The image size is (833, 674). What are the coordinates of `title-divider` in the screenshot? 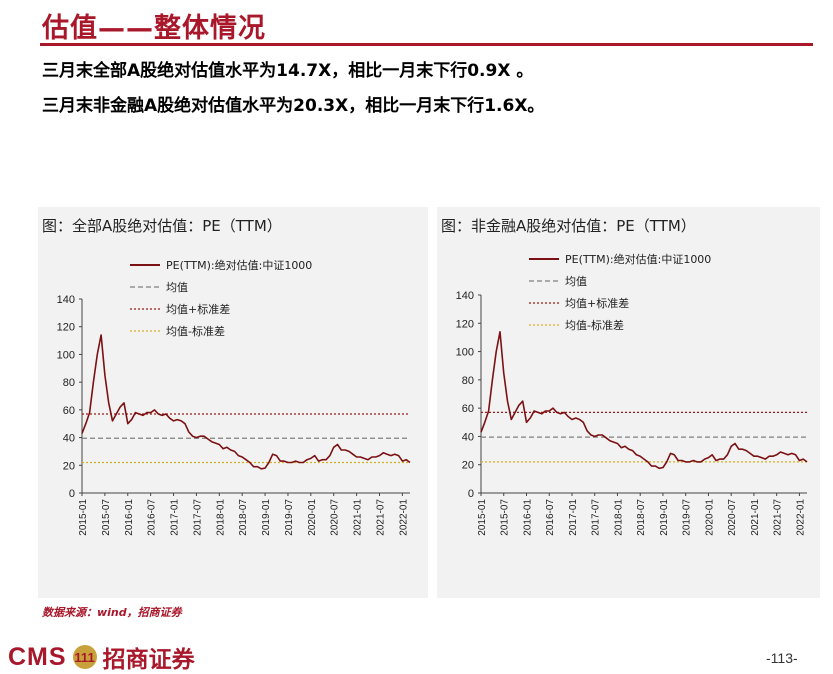 It's located at (426, 44).